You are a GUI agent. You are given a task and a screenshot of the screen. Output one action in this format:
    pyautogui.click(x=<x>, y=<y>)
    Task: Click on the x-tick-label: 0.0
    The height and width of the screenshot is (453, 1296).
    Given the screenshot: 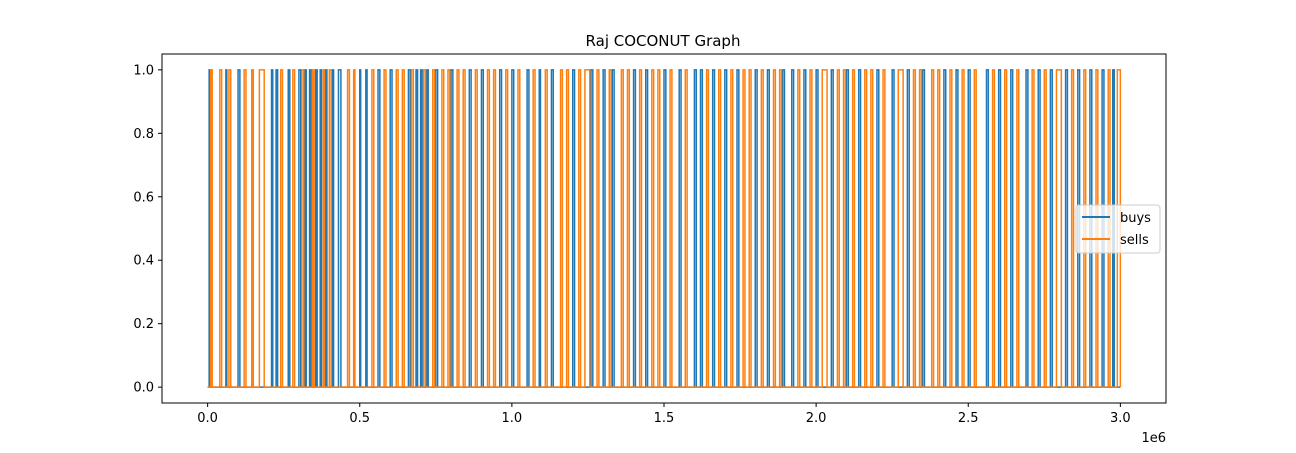 What is the action you would take?
    pyautogui.click(x=207, y=418)
    